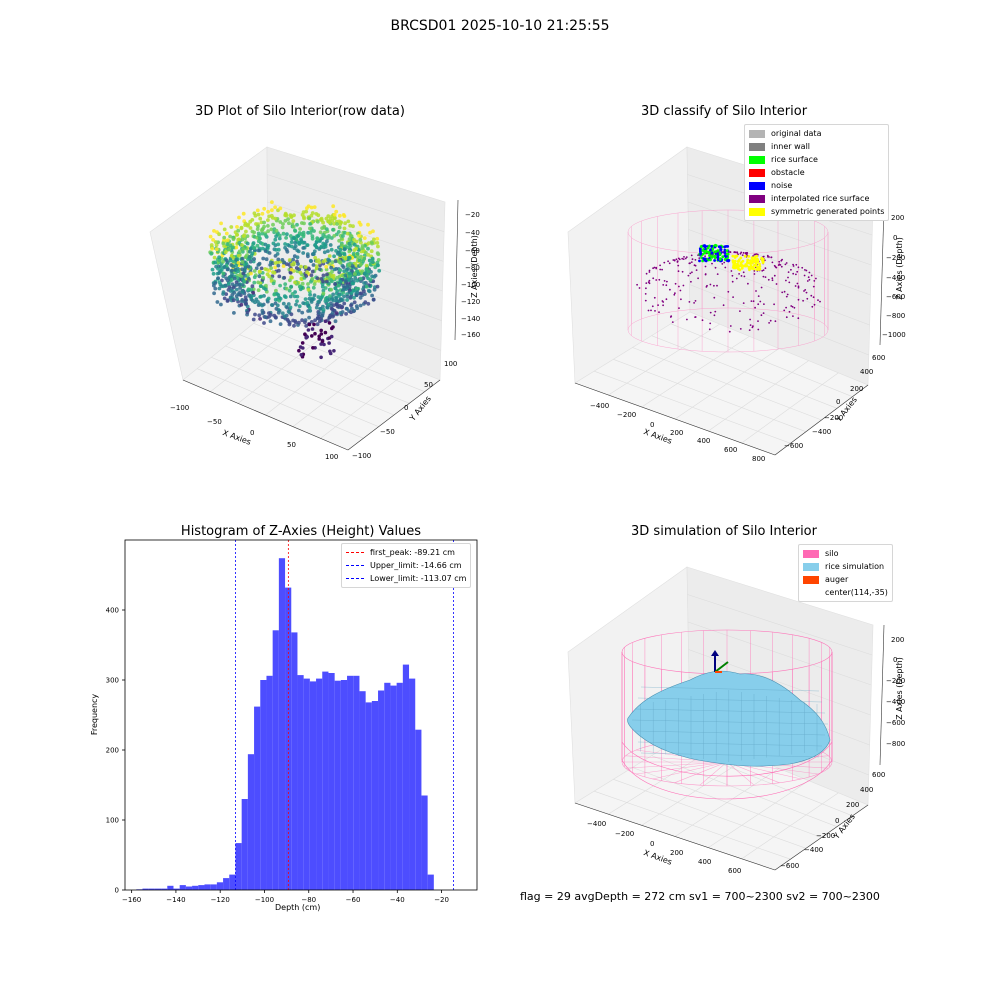 This screenshot has height=1000, width=1000. Describe the element at coordinates (720, 661) in the screenshot. I see `plot4-auger` at that location.